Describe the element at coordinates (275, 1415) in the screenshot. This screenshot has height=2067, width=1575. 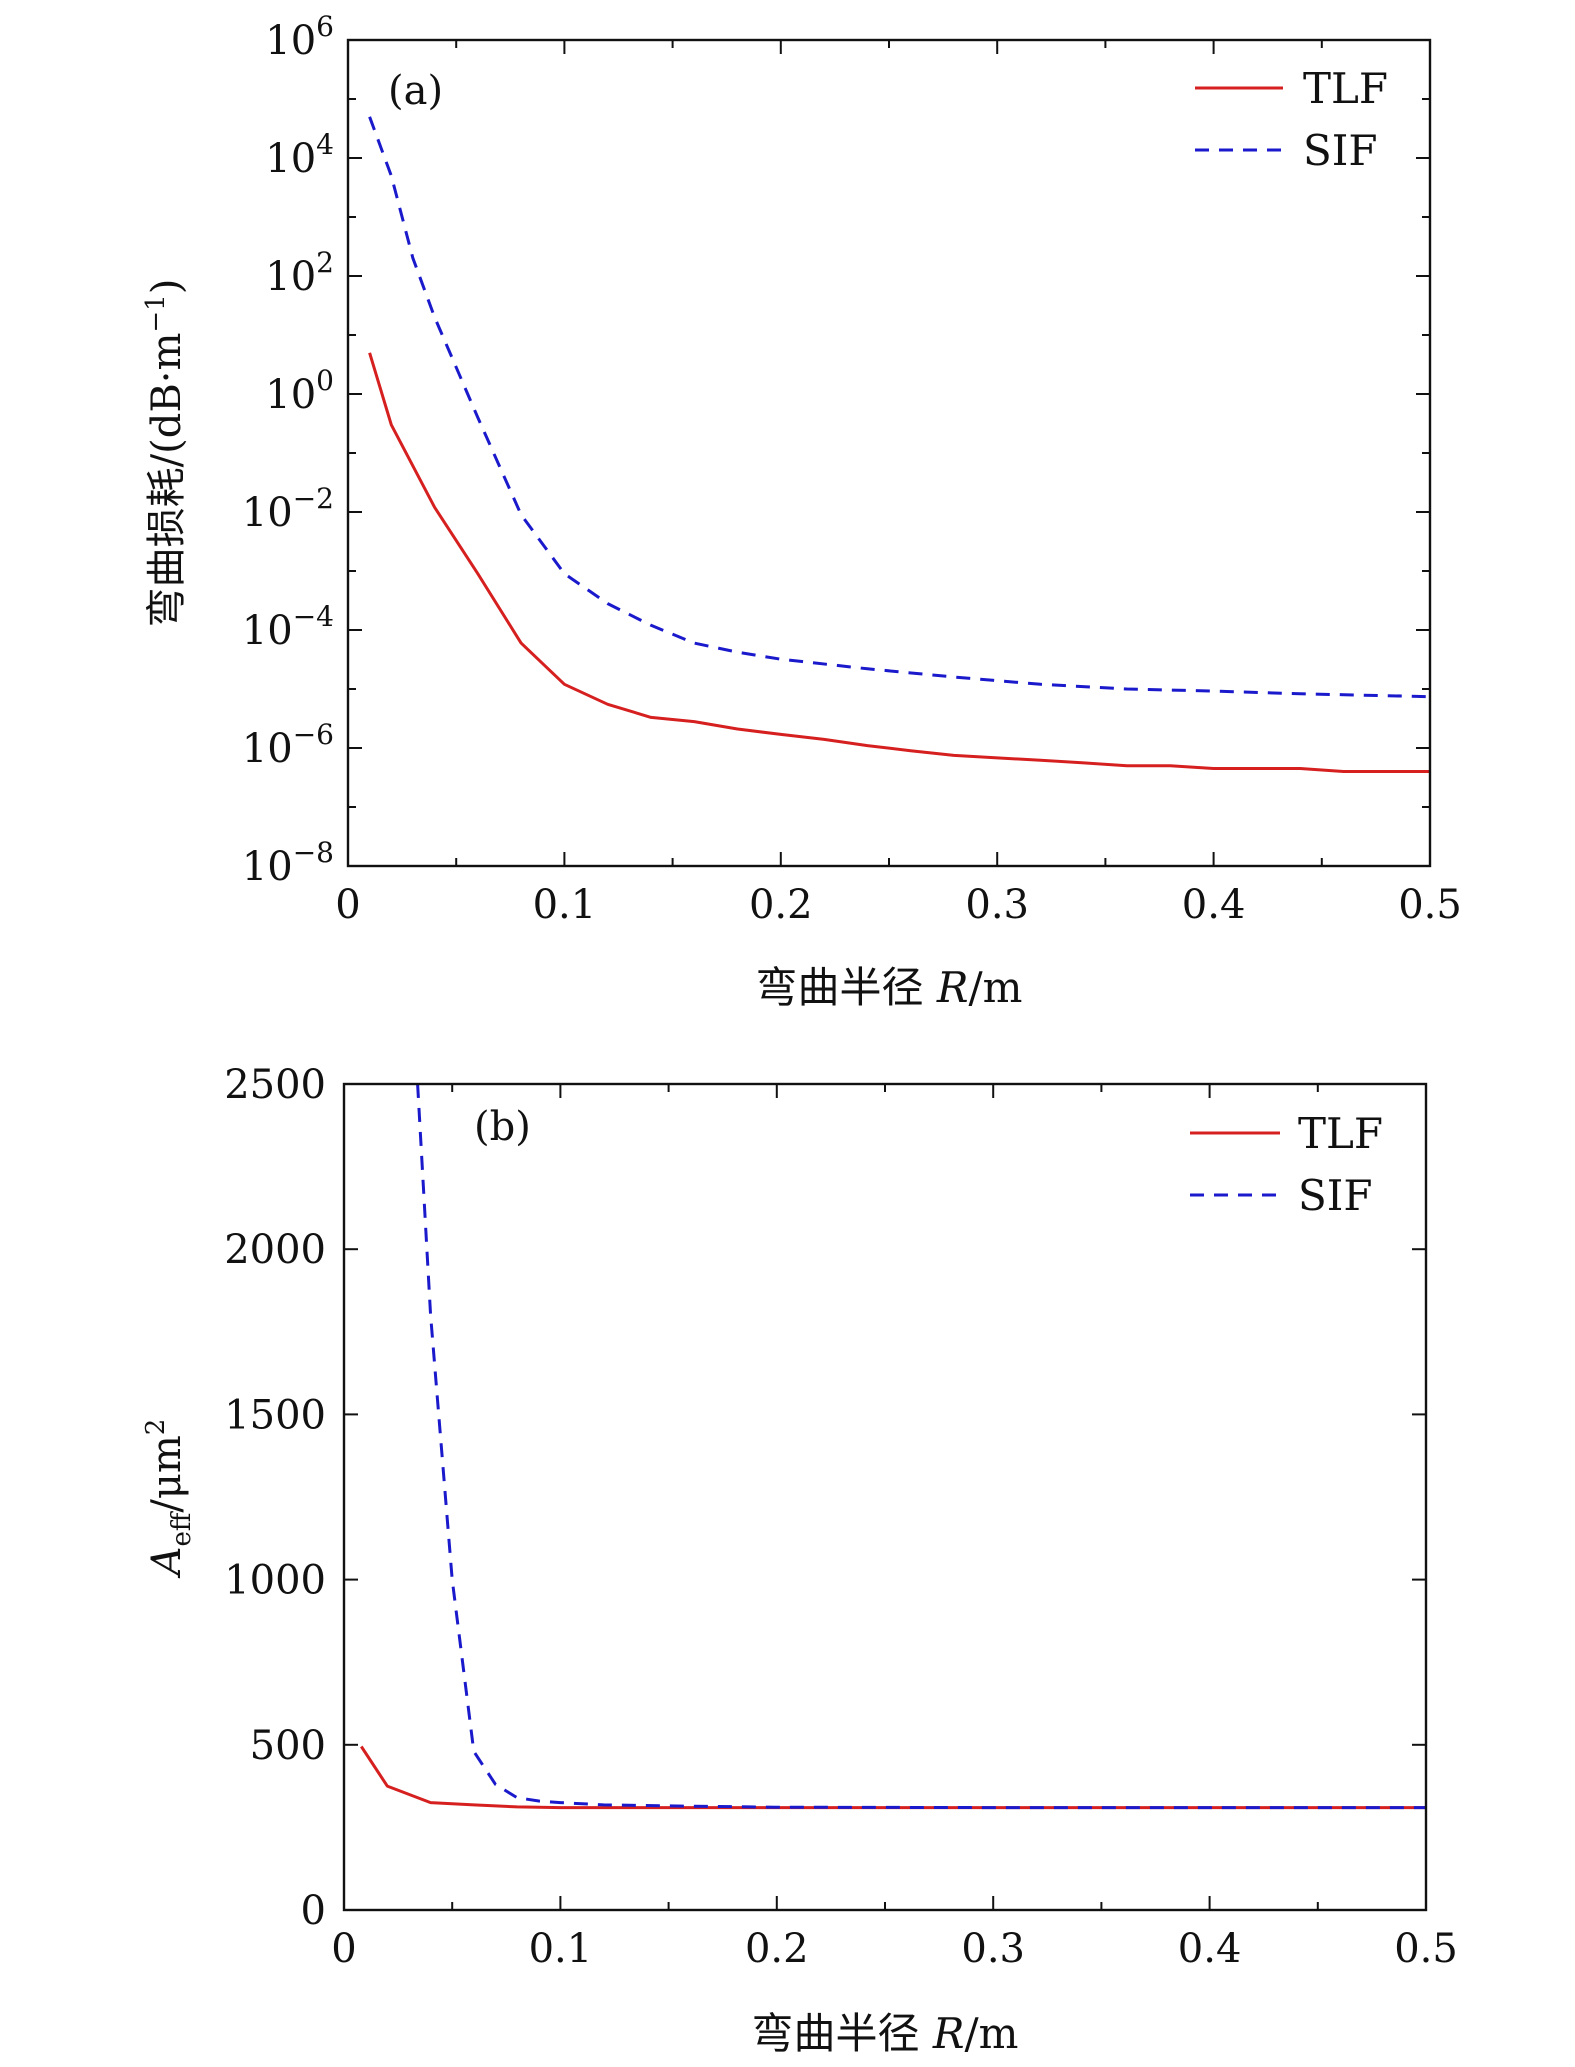
I see `y-tick-label-b: 1500` at that location.